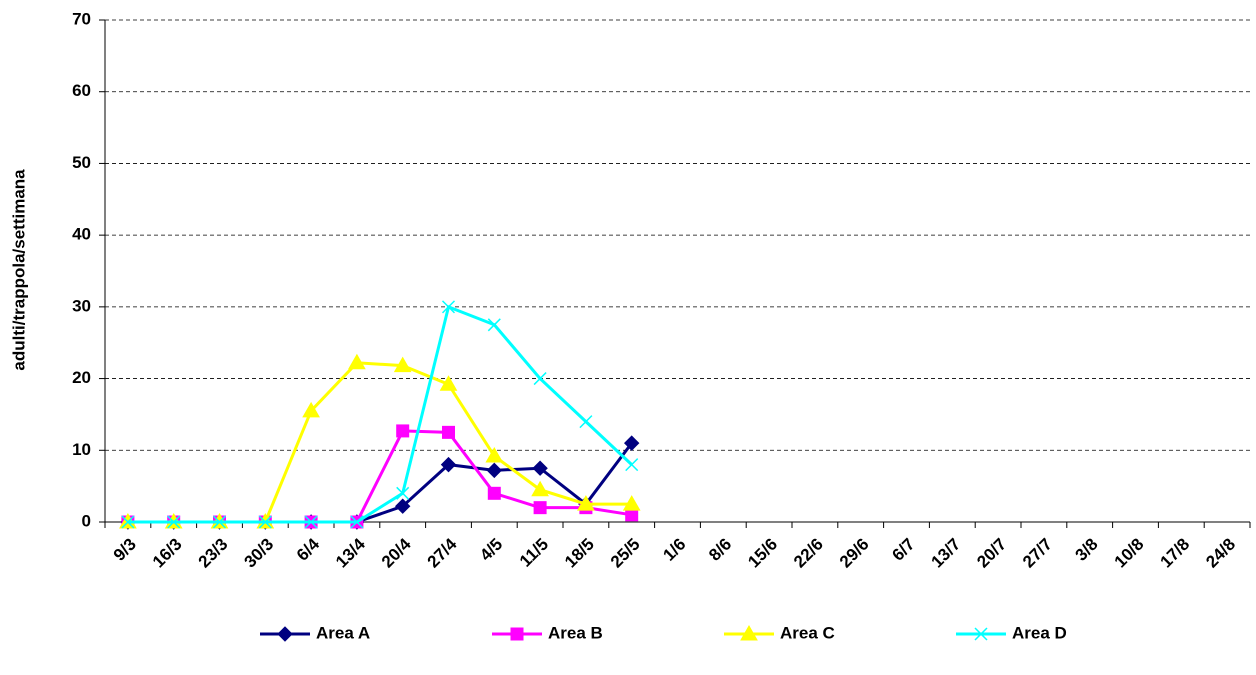  I want to click on y-tick-label: 0, so click(86, 520).